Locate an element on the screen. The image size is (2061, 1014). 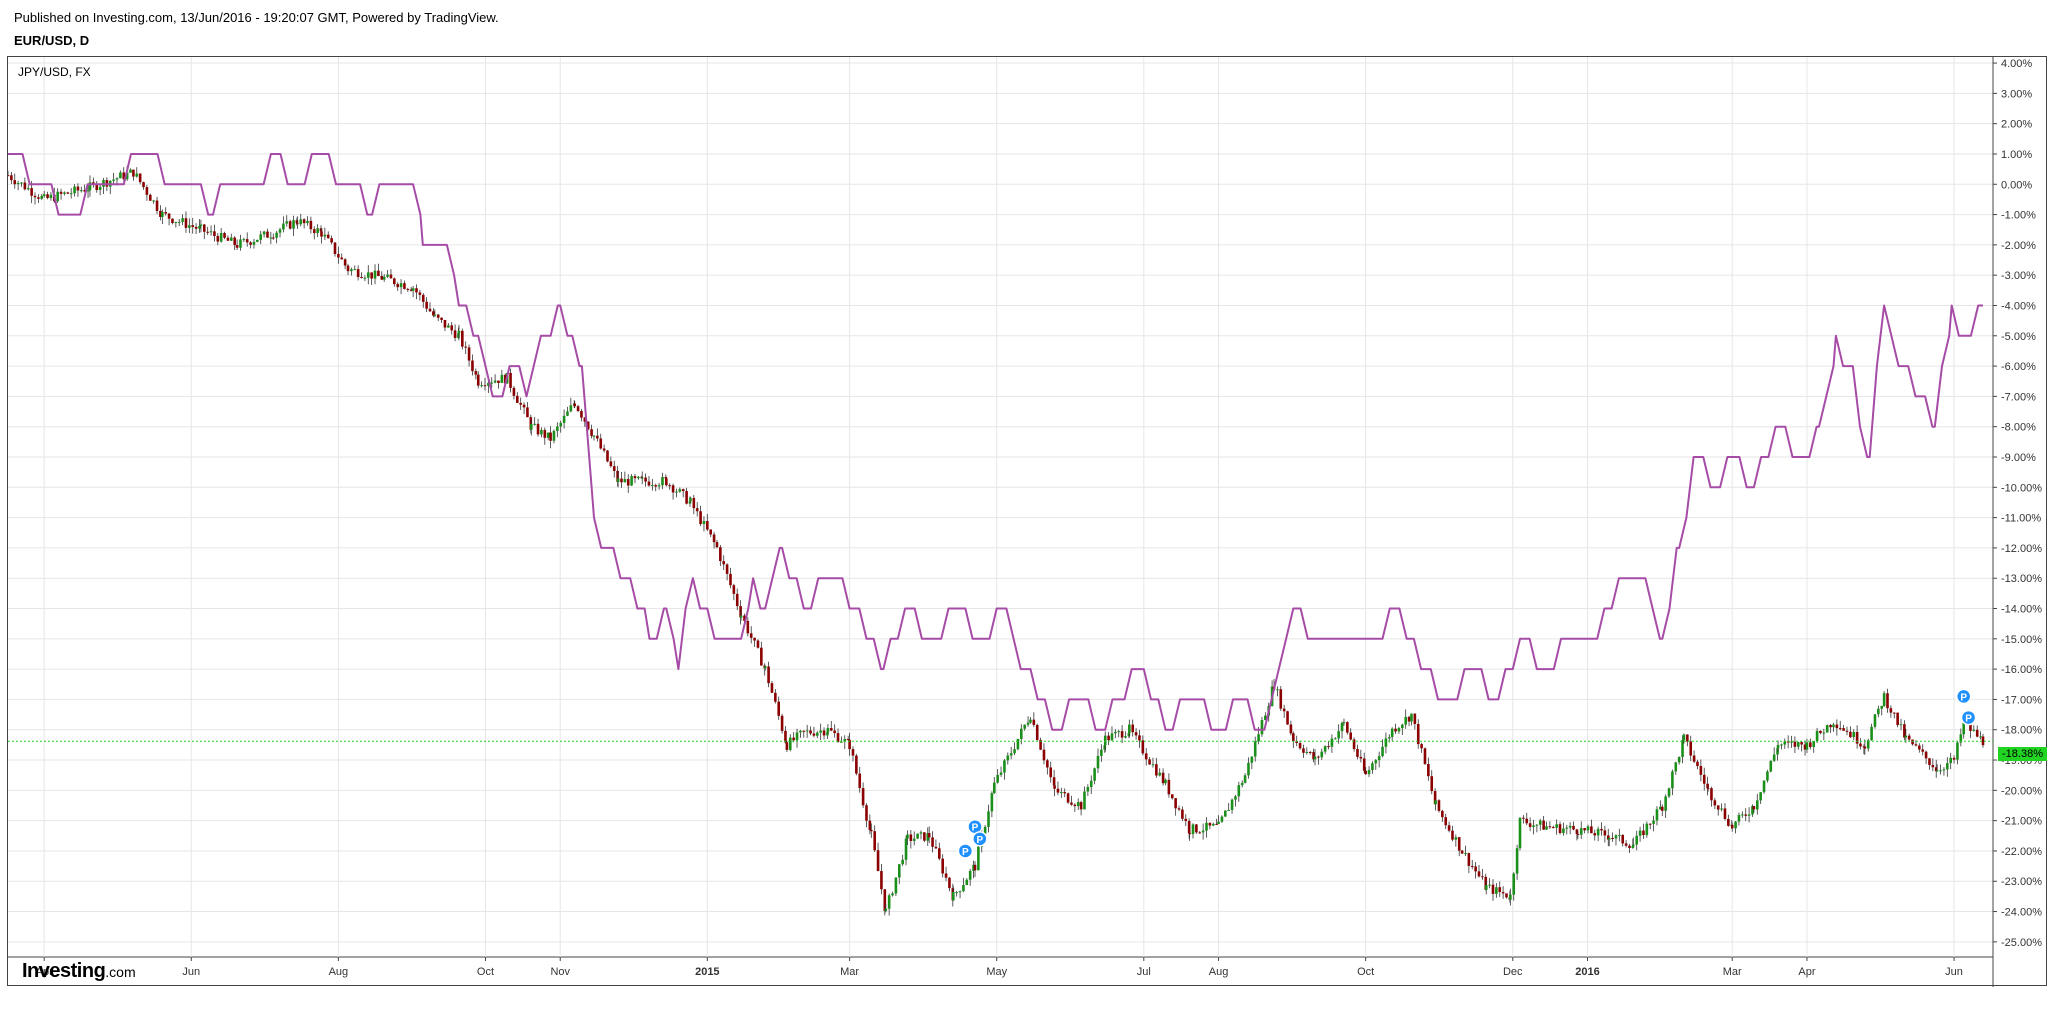
x-tick-label: Oct is located at coordinates (1365, 972).